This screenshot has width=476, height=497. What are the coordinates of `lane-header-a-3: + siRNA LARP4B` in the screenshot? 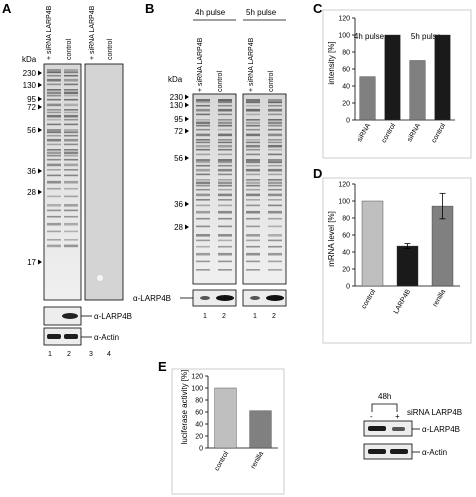 It's located at (92, 32).